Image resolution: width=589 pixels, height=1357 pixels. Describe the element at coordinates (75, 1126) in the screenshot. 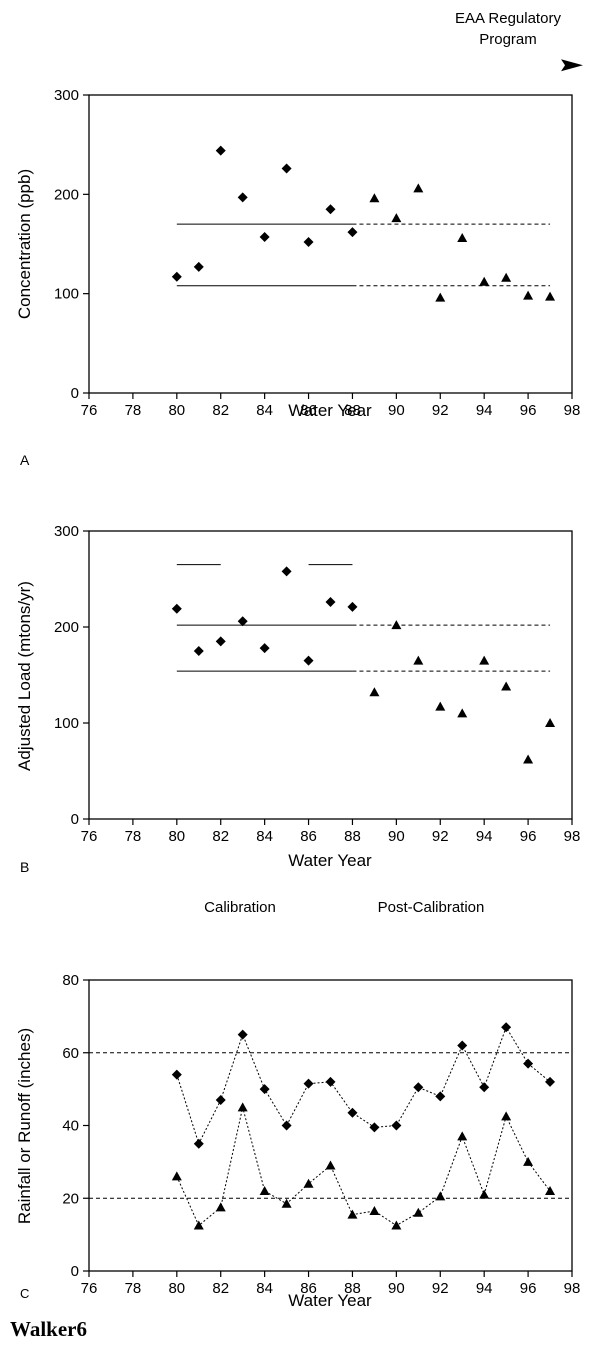

I see `y-tick-labels: 0 20 40 60 80` at that location.